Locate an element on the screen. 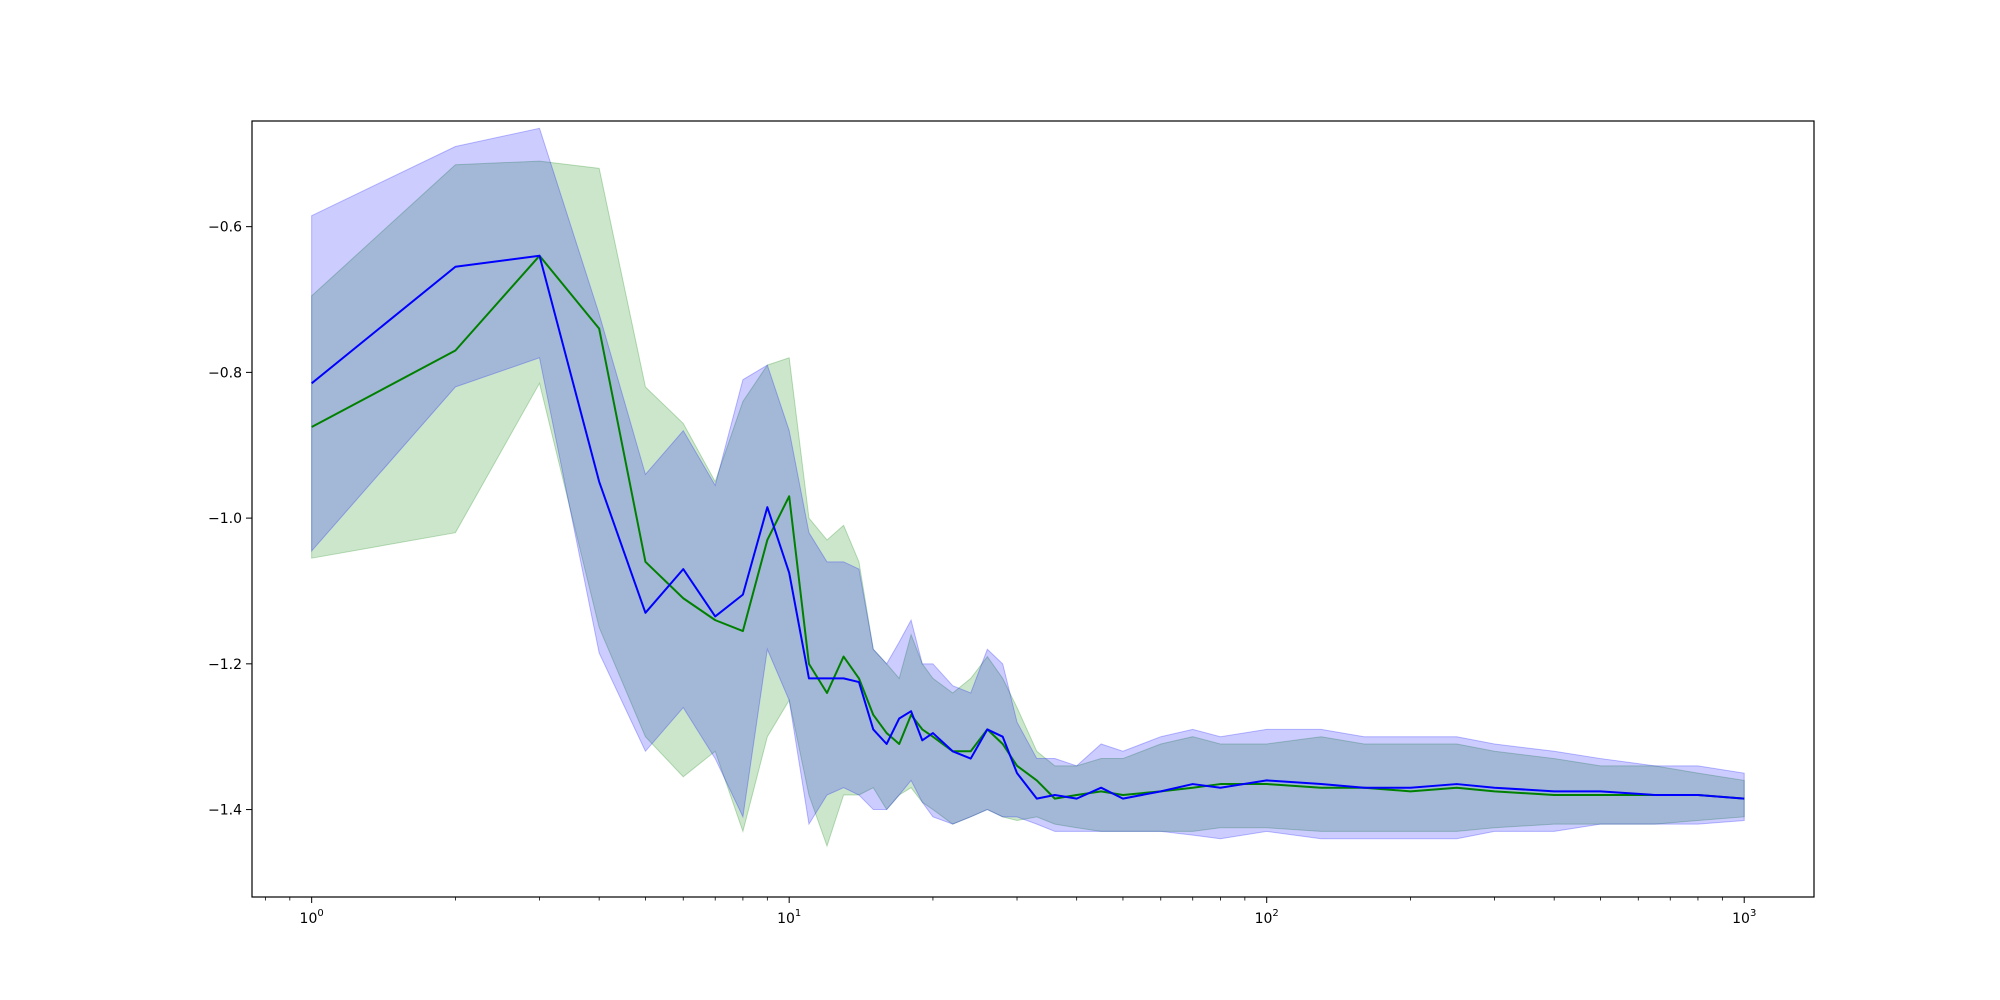  y-tick-label: −0.6 is located at coordinates (225, 228).